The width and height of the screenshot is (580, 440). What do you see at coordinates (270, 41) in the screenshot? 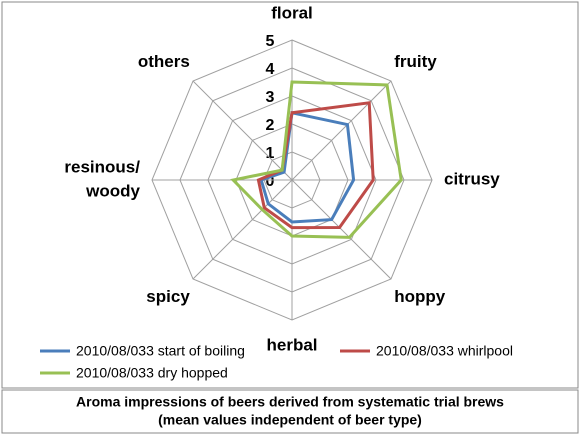
I see `r-tick-label: 5` at bounding box center [270, 41].